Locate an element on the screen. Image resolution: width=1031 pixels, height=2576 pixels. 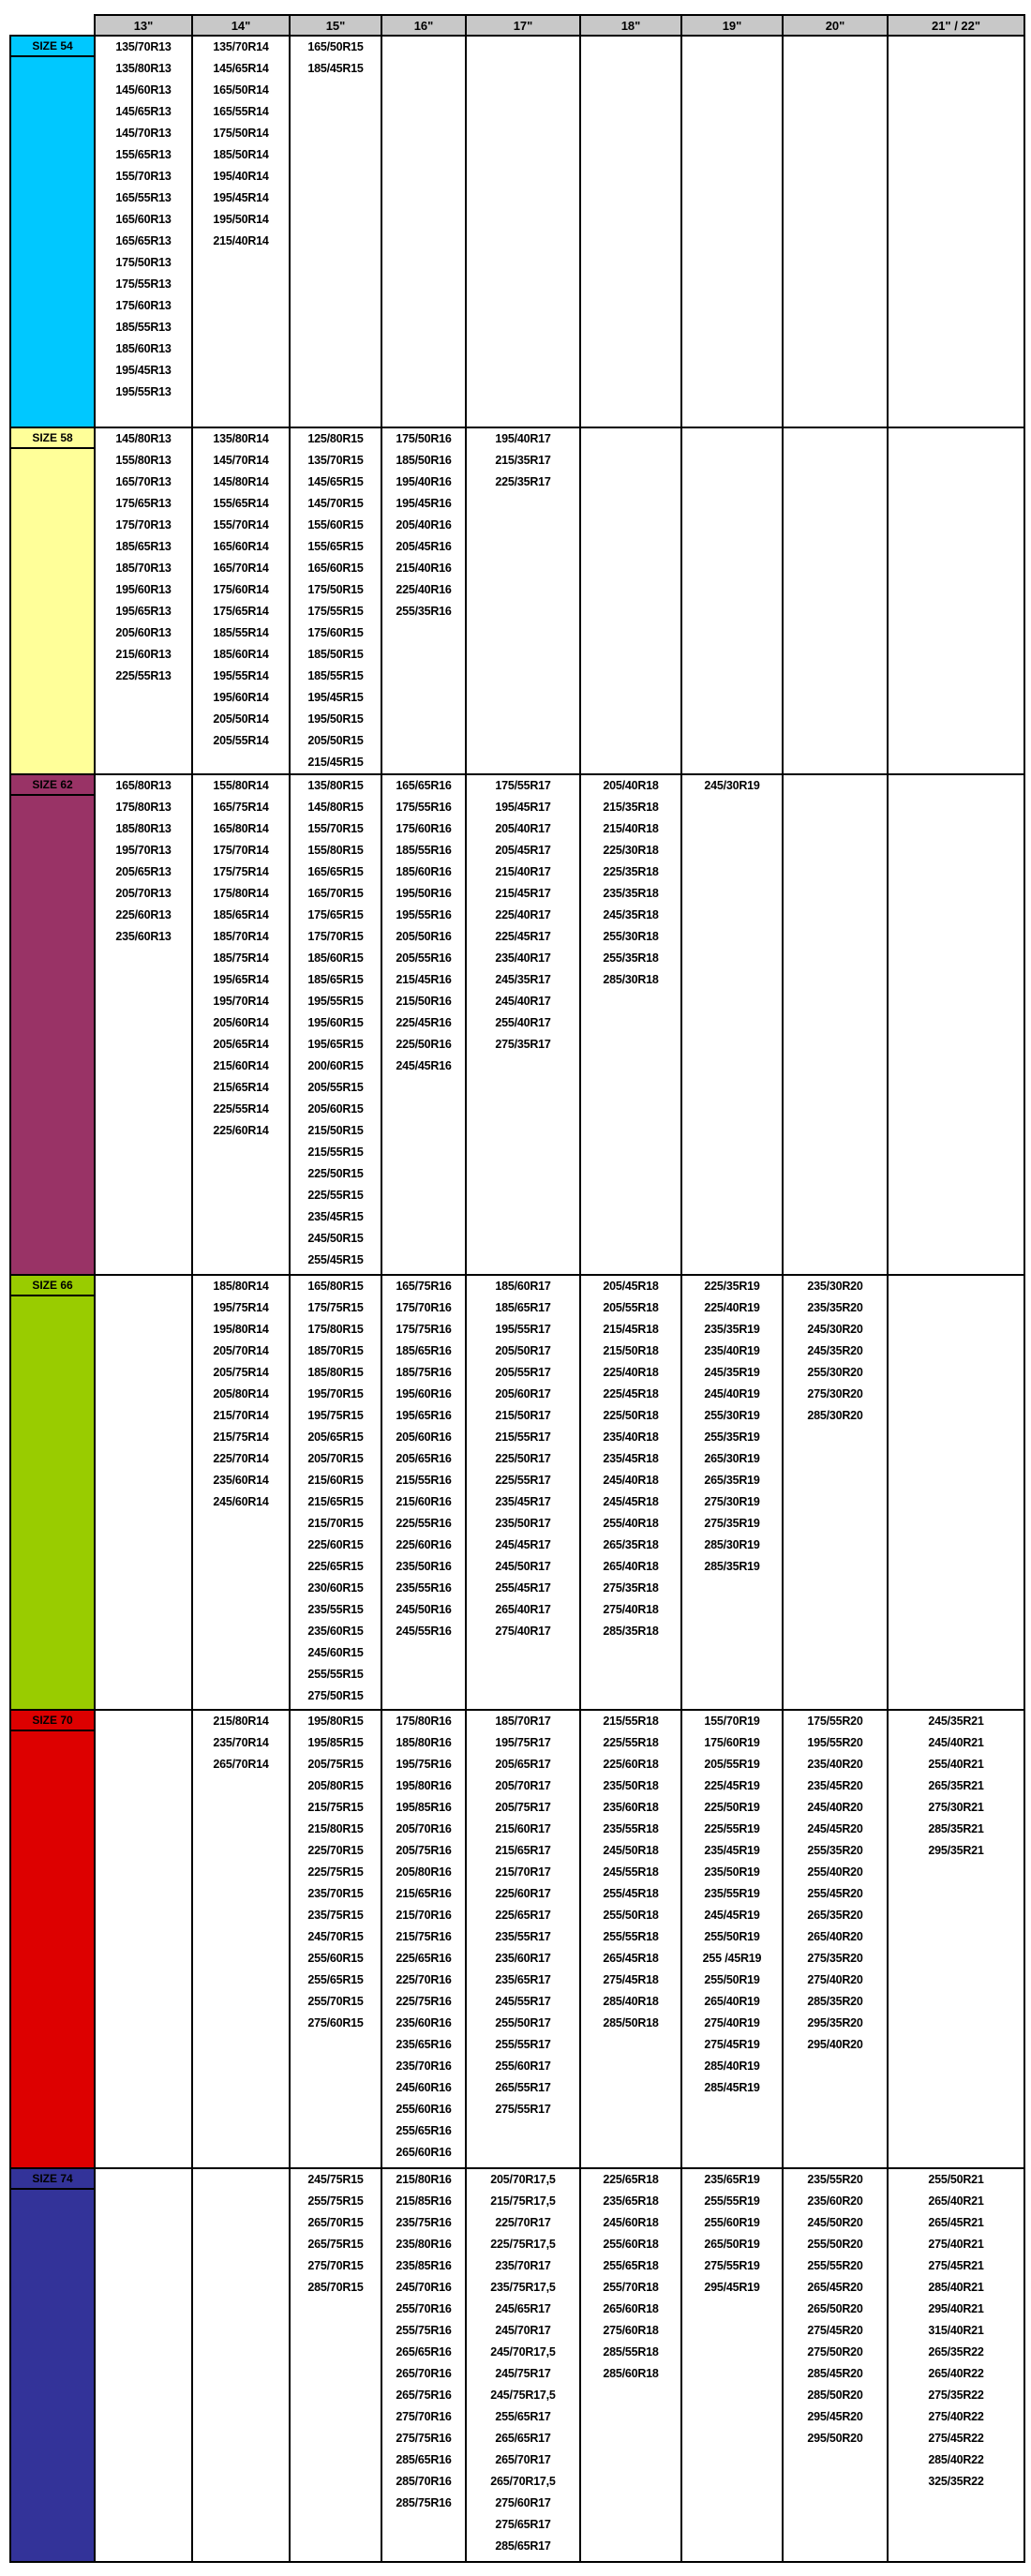
tire-size: 275/45R18 is located at coordinates (631, 1980).